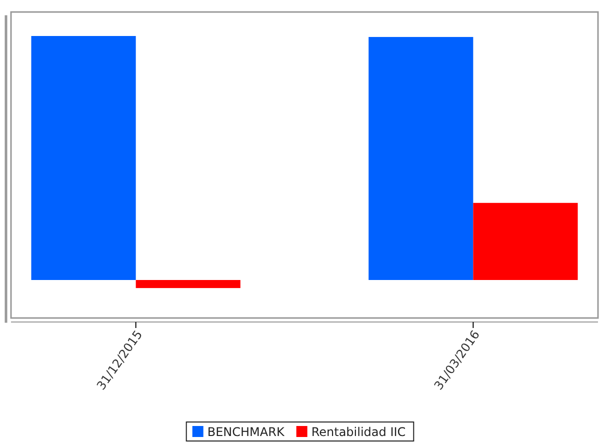  What do you see at coordinates (358, 432) in the screenshot?
I see `legend-label: Rentabilidad IIC` at bounding box center [358, 432].